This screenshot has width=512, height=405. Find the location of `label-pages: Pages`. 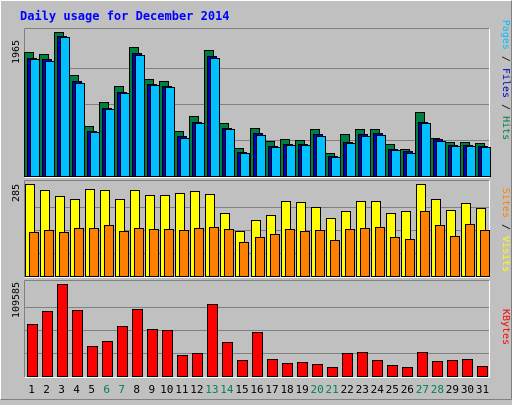

label-pages: Pages is located at coordinates (505, 35).